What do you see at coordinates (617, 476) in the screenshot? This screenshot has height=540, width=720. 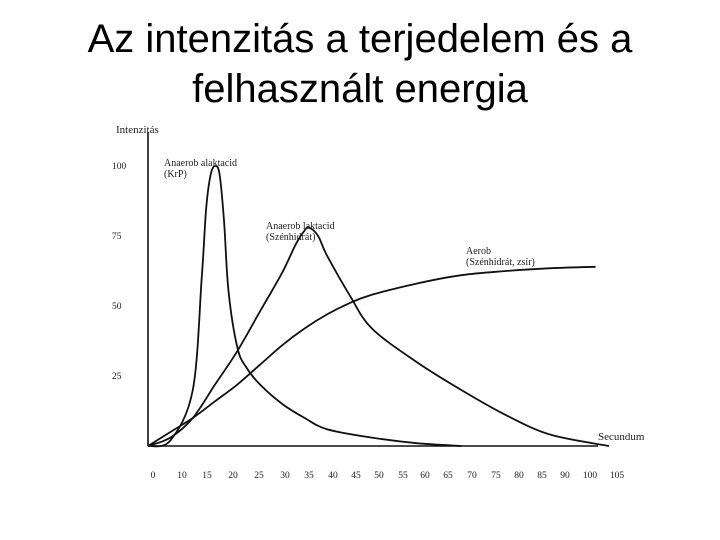 I see `x-tick-label: 105` at bounding box center [617, 476].